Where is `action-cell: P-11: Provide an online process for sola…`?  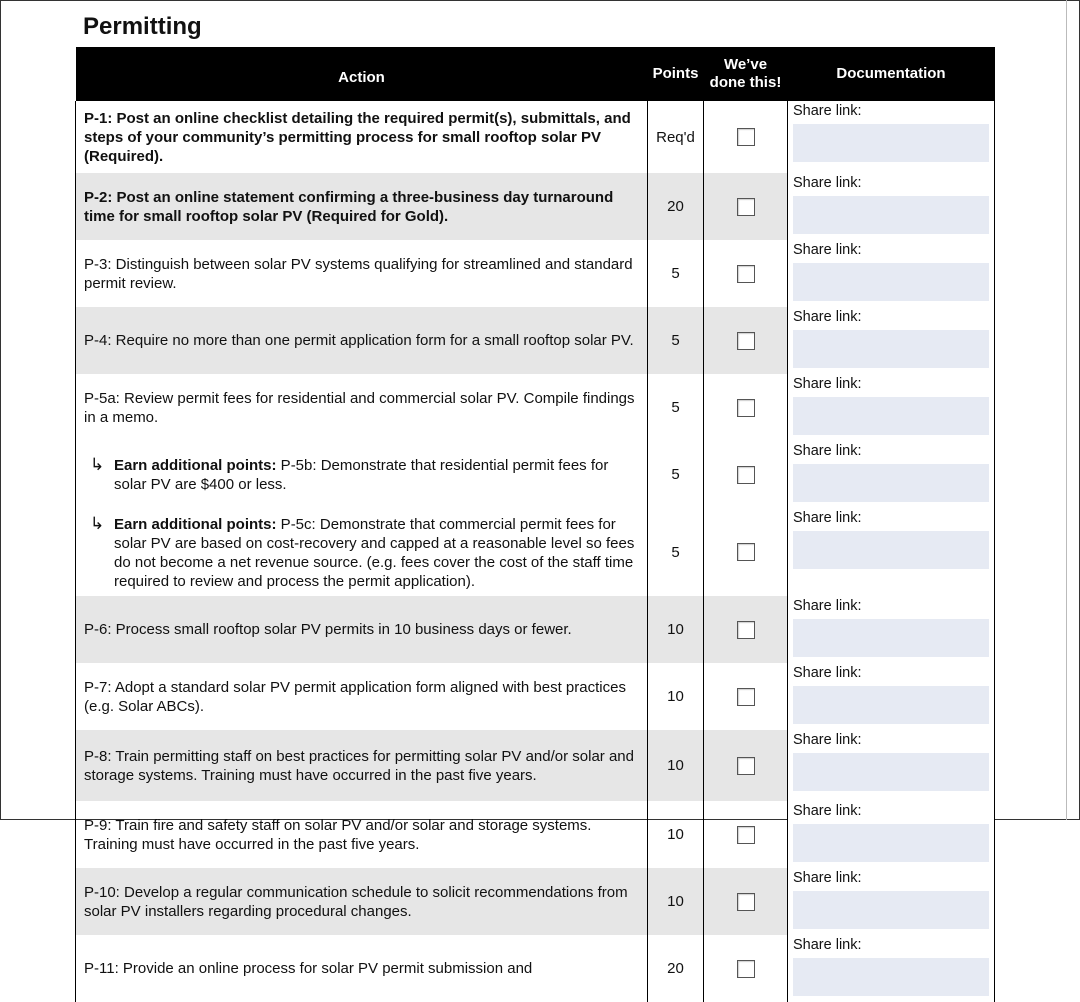 action-cell: P-11: Provide an online process for sola… is located at coordinates (361, 968).